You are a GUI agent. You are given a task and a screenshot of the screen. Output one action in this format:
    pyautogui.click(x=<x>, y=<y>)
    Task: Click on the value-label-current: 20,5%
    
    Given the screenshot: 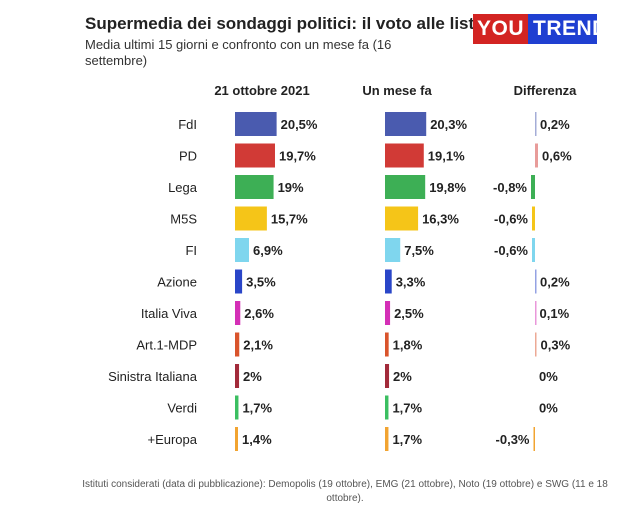 What is the action you would take?
    pyautogui.click(x=299, y=124)
    